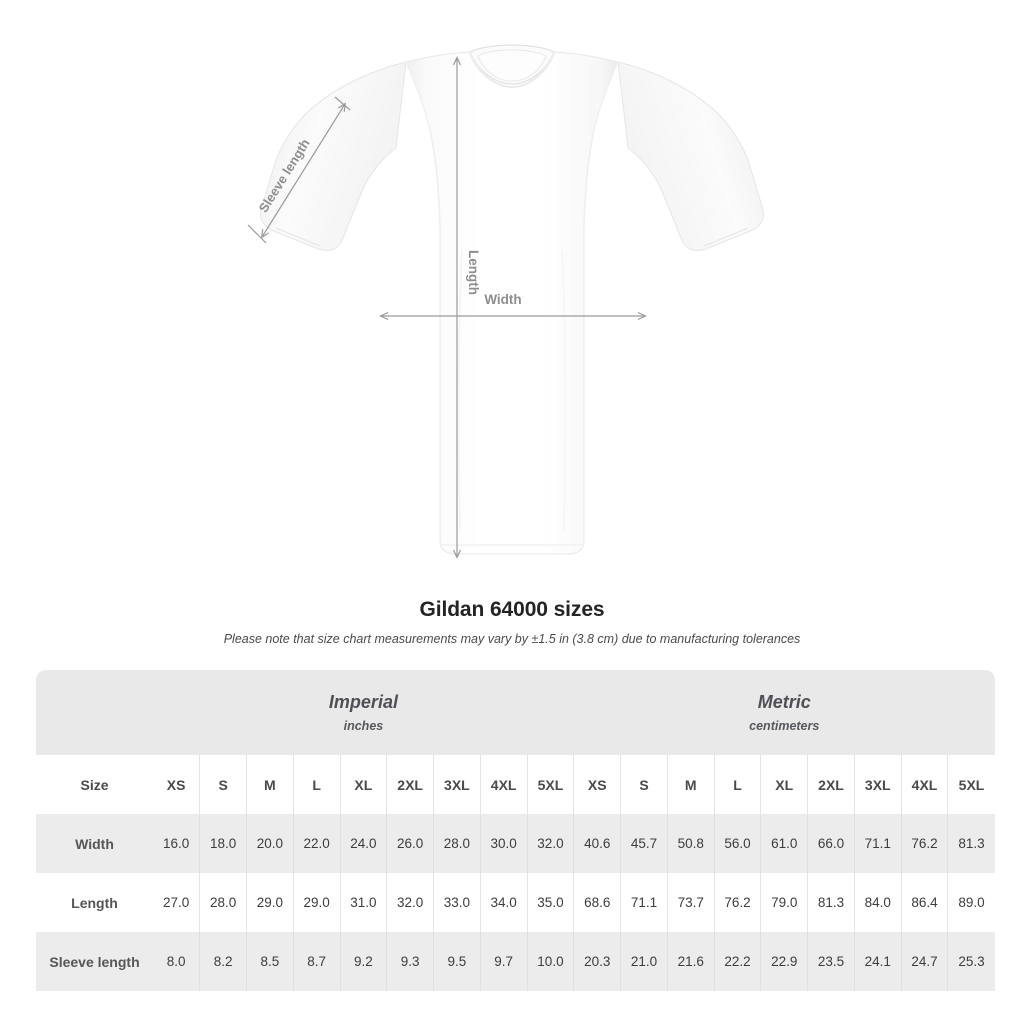 The height and width of the screenshot is (1024, 1024). Describe the element at coordinates (457, 961) in the screenshot. I see `measurement-cell: 9.5` at that location.